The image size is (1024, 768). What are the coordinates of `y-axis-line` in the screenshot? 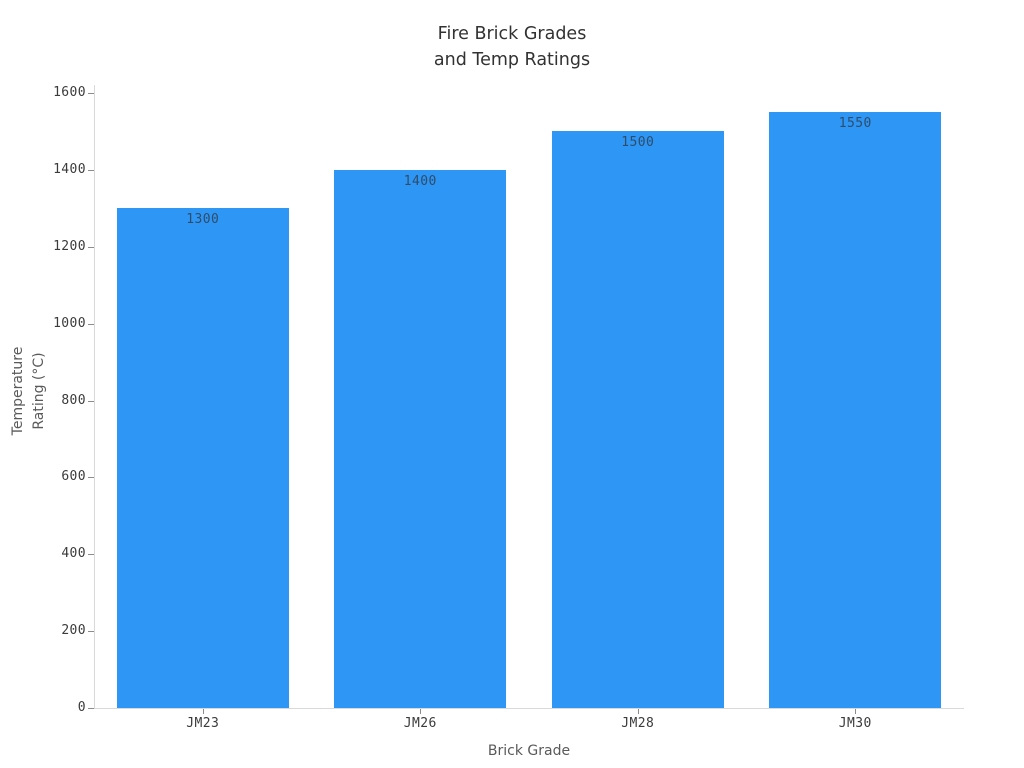 It's located at (94, 396).